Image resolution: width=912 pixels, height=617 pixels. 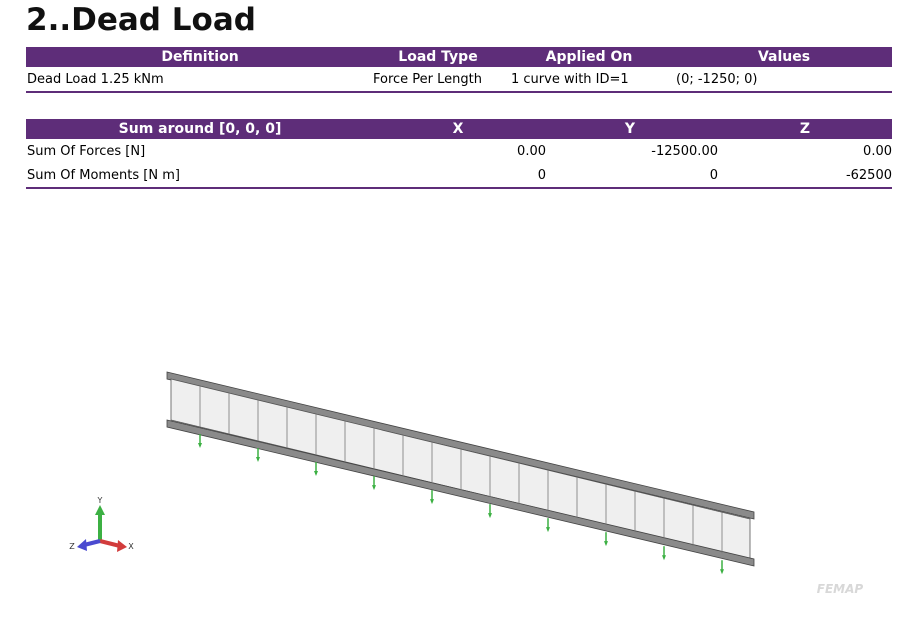 What do you see at coordinates (95, 79) in the screenshot?
I see `cell: Dead Load 1.25 kNm` at bounding box center [95, 79].